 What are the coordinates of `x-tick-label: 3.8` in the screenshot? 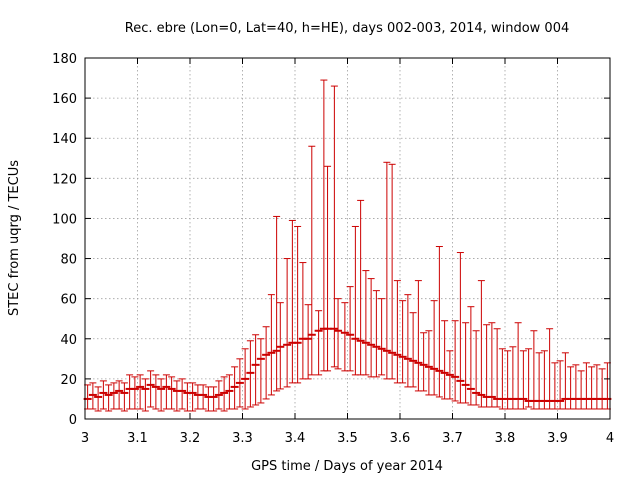 It's located at (505, 438).